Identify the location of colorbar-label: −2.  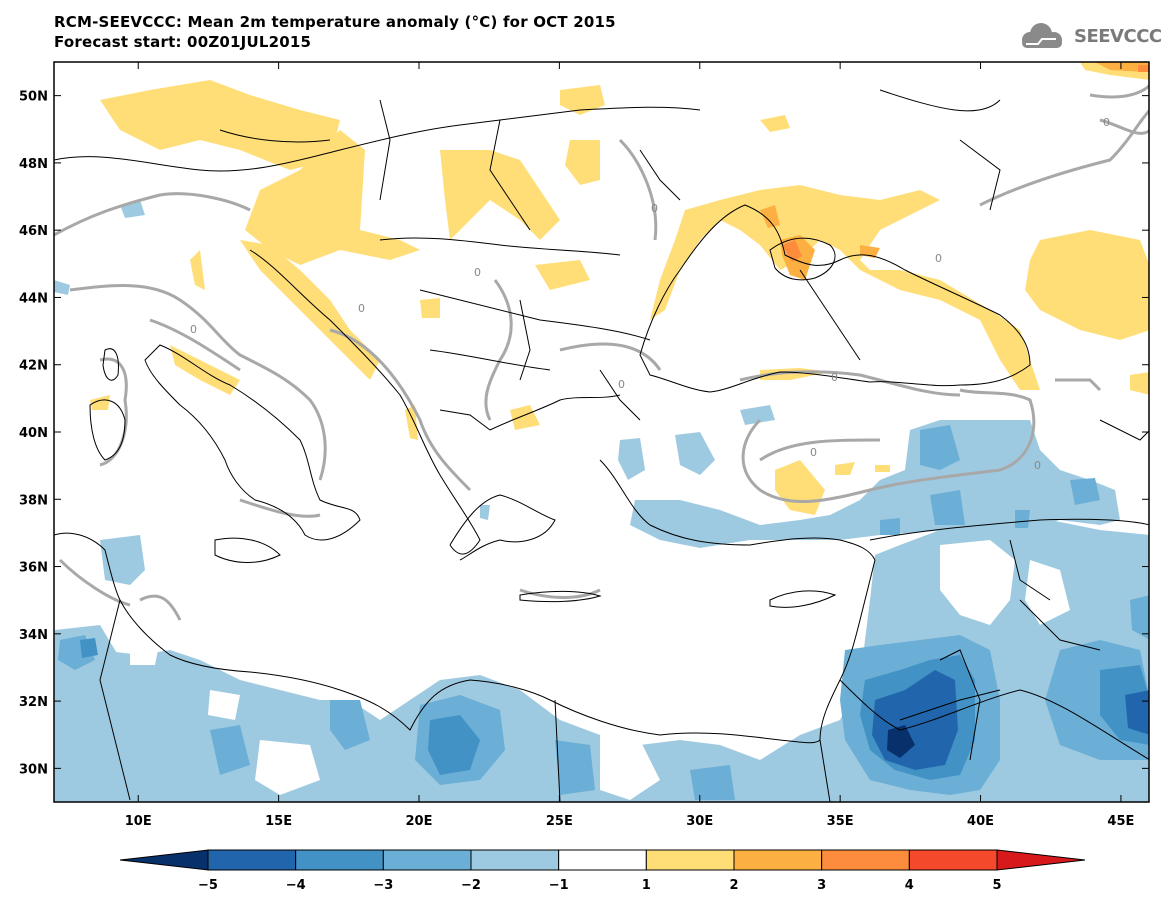
(471, 885).